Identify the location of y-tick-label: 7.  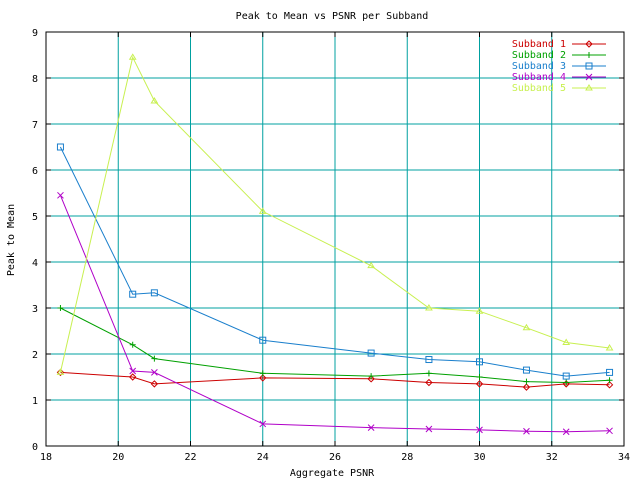
(35, 125).